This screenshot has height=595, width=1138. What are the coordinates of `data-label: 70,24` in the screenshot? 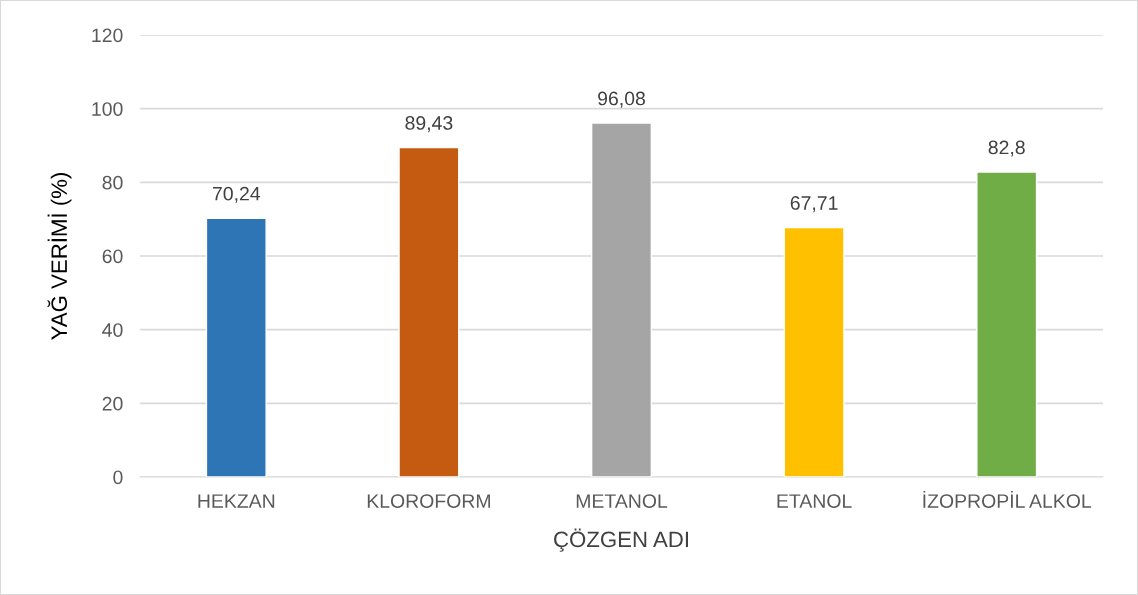 It's located at (236, 194).